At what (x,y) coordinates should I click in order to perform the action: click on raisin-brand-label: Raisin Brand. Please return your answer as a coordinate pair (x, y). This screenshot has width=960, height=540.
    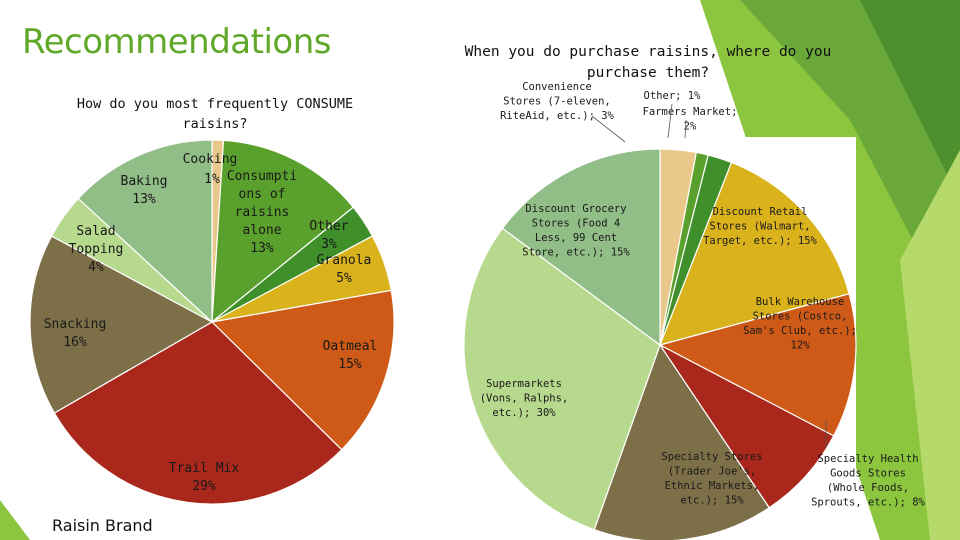
    Looking at the image, I should click on (102, 525).